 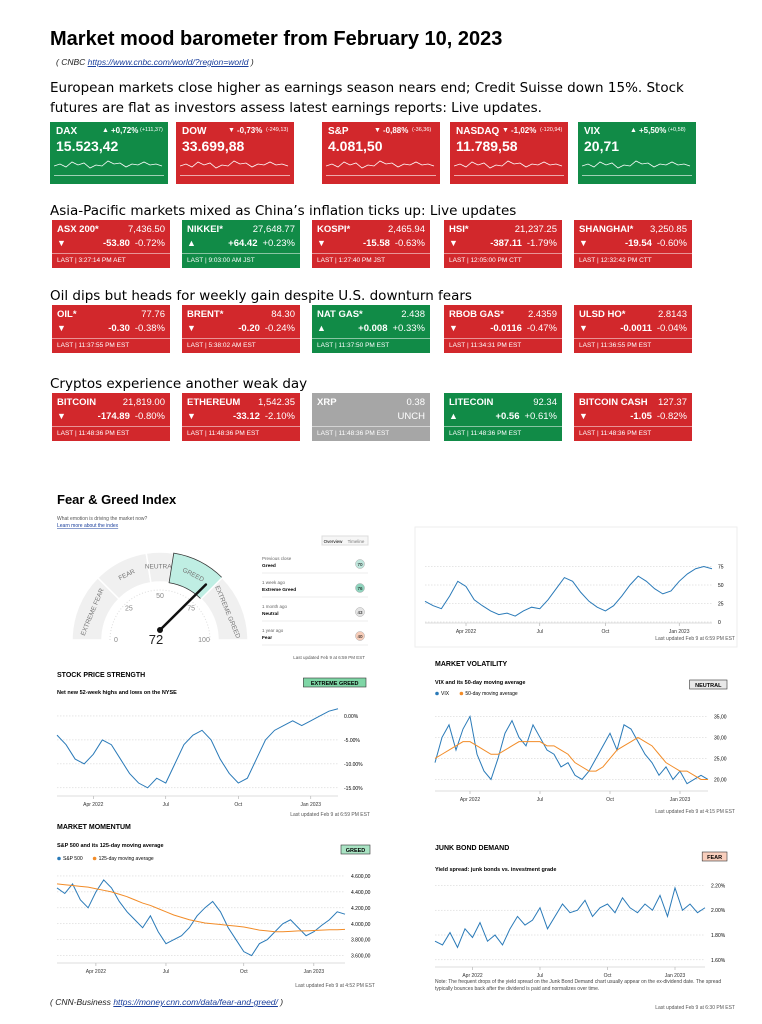 I want to click on section-heading: Cryptos experience another weak day, so click(x=179, y=384).